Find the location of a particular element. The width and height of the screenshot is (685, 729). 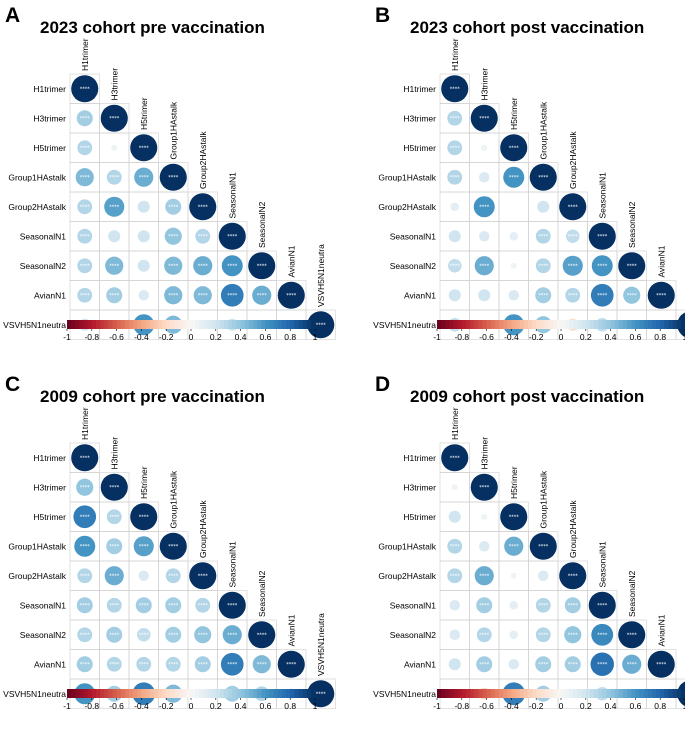

column-label: AvianN1 is located at coordinates (661, 261).